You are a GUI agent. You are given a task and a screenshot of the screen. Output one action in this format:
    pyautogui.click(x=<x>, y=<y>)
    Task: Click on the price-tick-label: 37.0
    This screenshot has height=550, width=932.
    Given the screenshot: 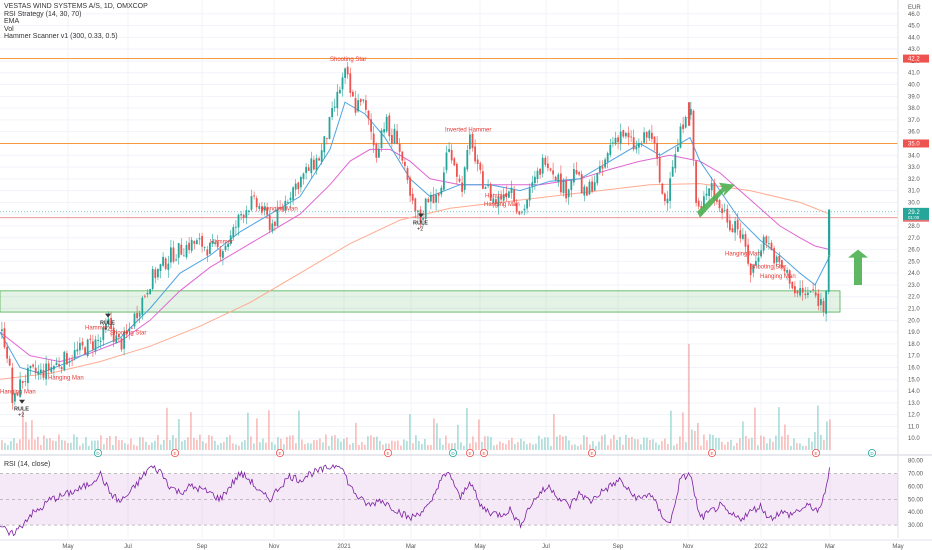 What is the action you would take?
    pyautogui.click(x=914, y=121)
    